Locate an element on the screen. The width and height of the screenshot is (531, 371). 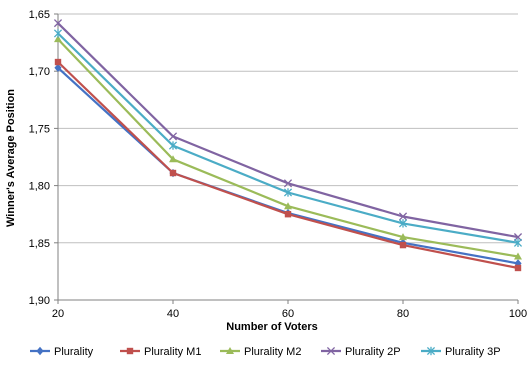
y-tick-label: 1,85 is located at coordinates (39, 244).